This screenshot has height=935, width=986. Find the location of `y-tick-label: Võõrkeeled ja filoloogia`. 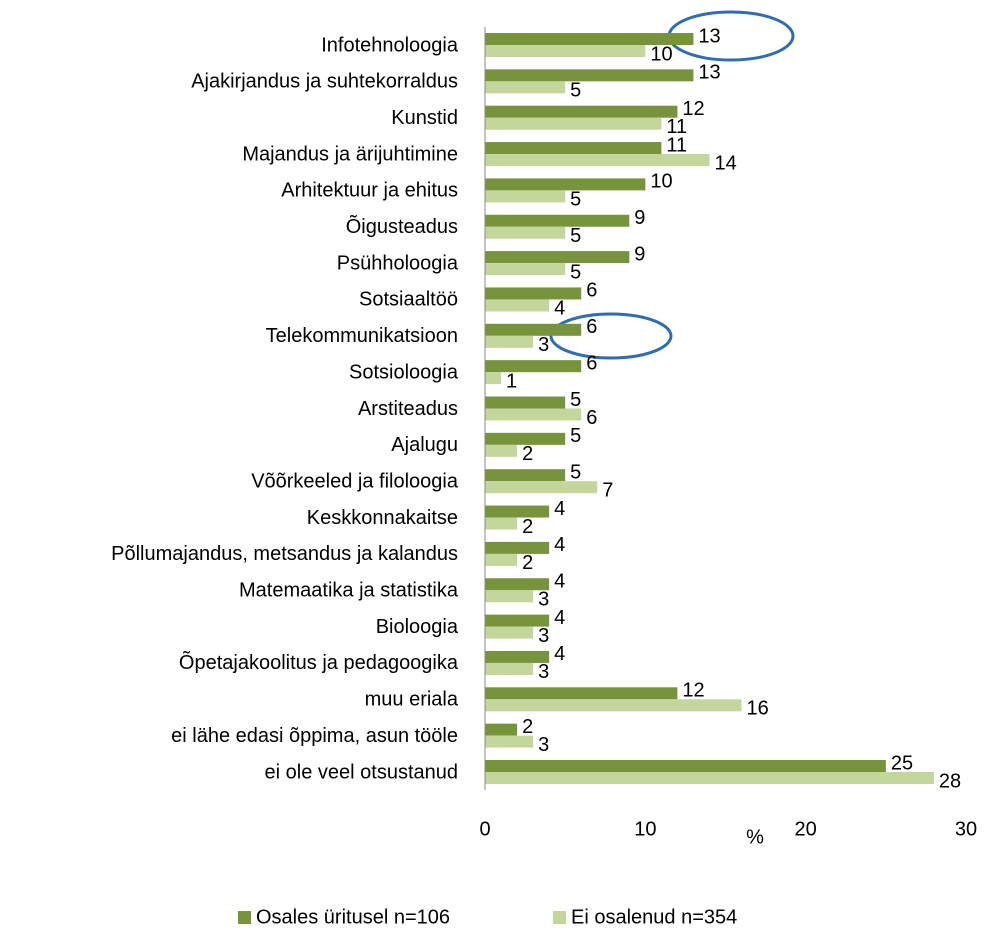

y-tick-label: Võõrkeeled ja filoloogia is located at coordinates (355, 481).